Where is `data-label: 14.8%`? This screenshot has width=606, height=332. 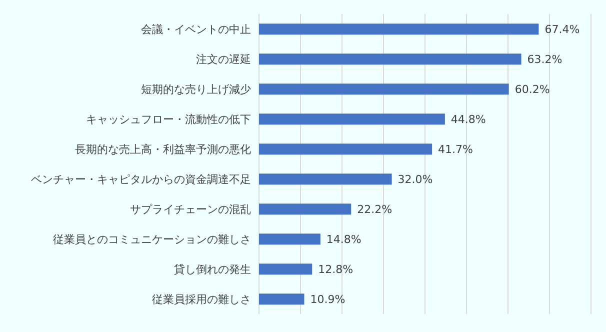 data-label: 14.8% is located at coordinates (344, 239).